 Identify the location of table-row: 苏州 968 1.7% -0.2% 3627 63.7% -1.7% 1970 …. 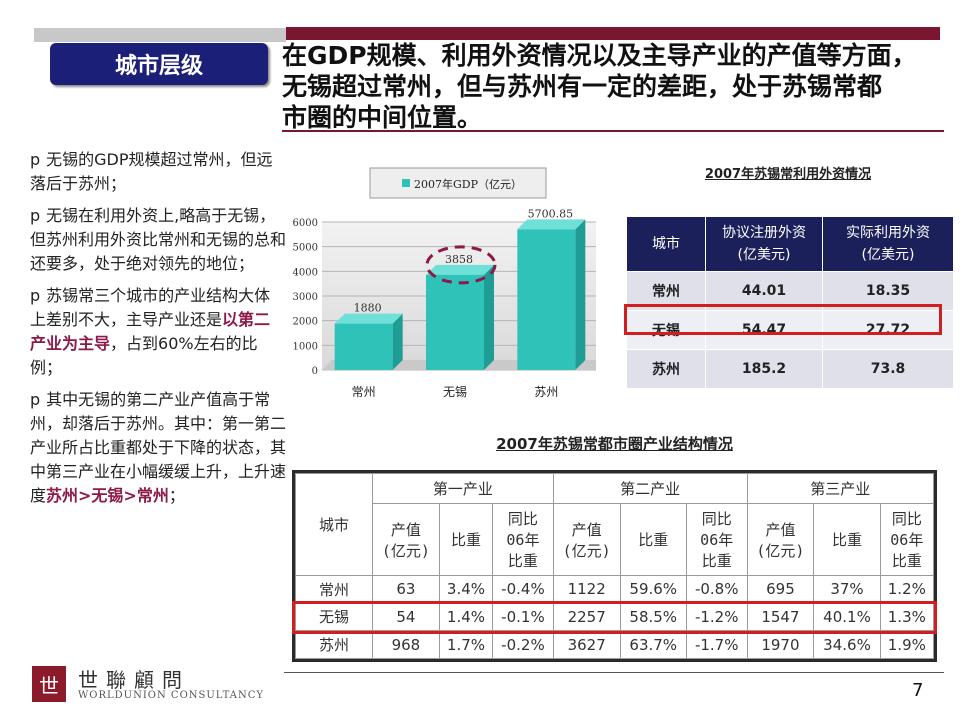
(615, 644).